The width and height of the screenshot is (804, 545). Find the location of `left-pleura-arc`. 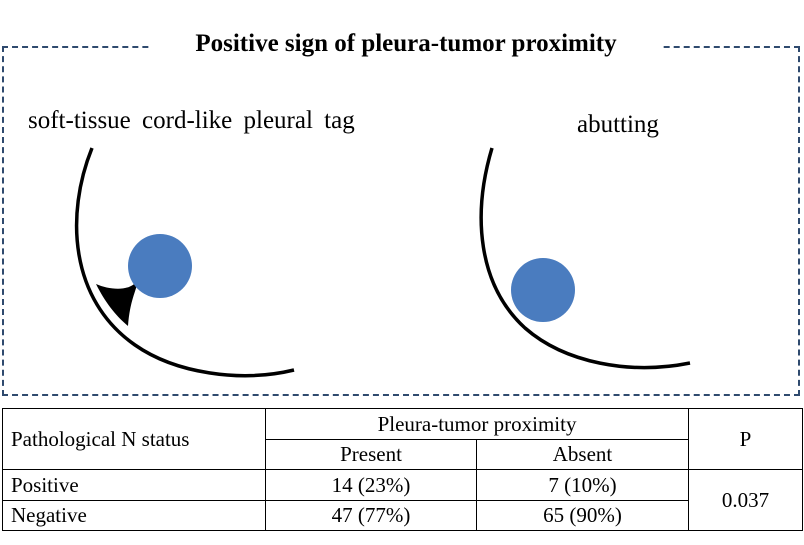

left-pleura-arc is located at coordinates (184, 262).